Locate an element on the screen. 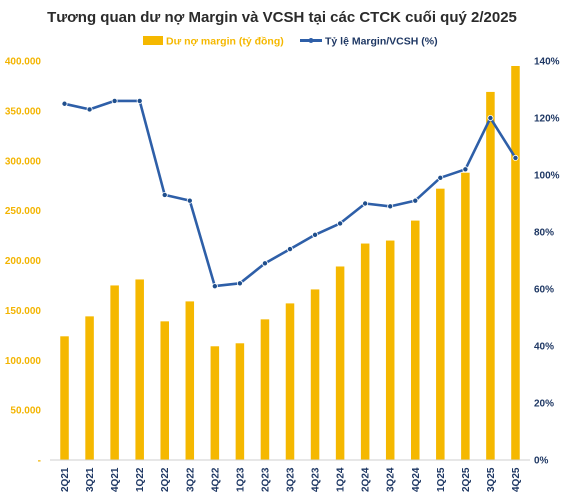 The width and height of the screenshot is (564, 500). x-axis-tick-label: 1Q22 is located at coordinates (140, 479).